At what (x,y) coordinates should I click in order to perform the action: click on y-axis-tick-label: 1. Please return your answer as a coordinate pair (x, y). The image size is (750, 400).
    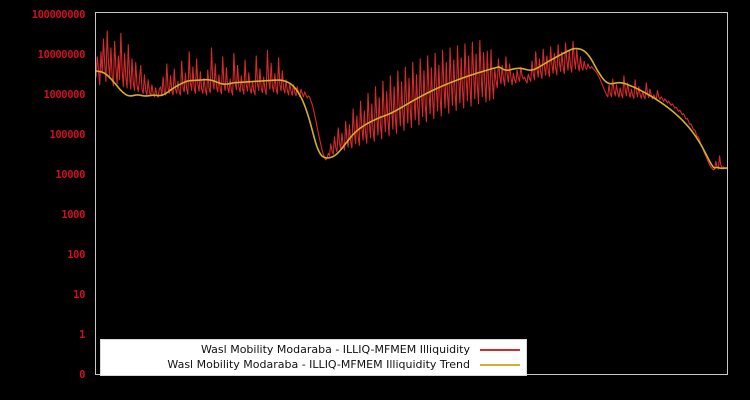
    Looking at the image, I should click on (82, 335).